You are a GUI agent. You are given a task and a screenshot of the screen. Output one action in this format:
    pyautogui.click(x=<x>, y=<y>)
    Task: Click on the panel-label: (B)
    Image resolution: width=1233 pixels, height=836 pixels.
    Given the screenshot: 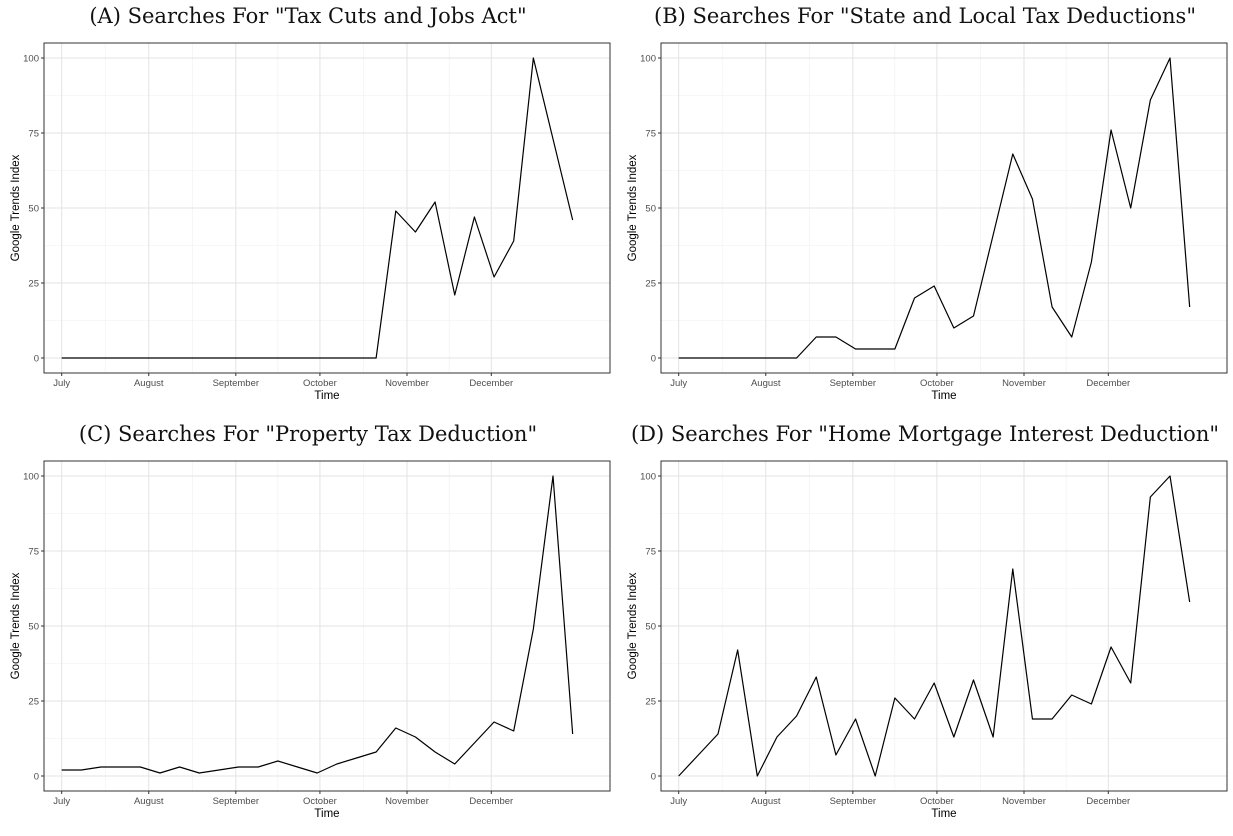 What is the action you would take?
    pyautogui.click(x=670, y=16)
    